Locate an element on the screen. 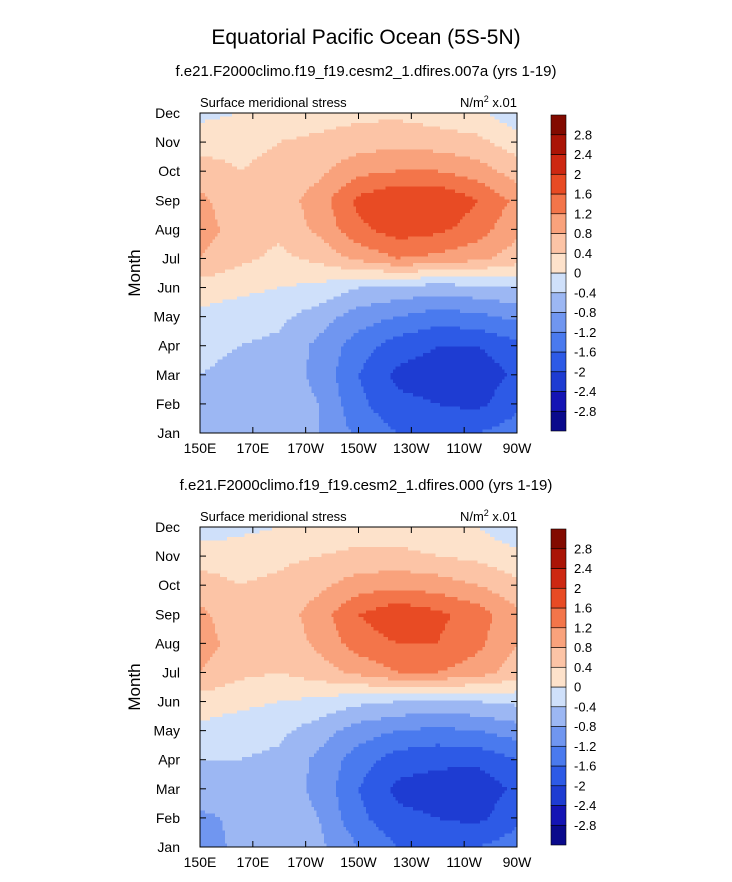  colorbar-label: 0.4 is located at coordinates (583, 253).